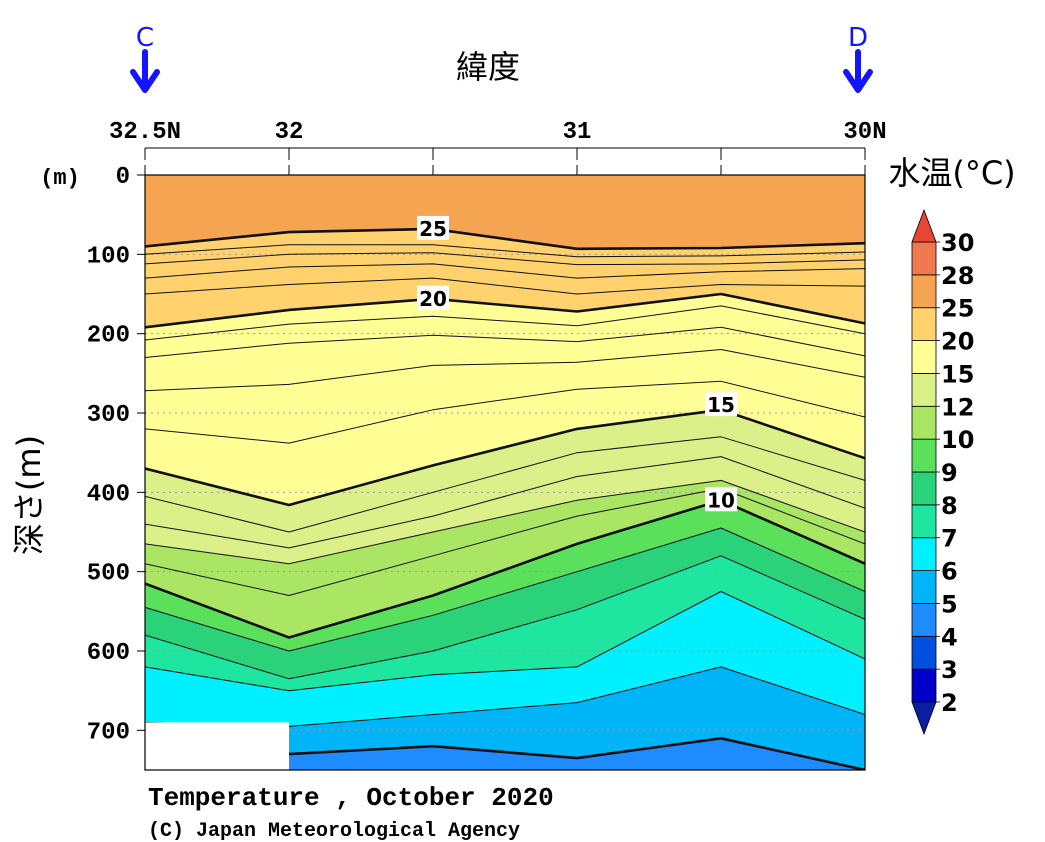 Image resolution: width=1045 pixels, height=842 pixels. Describe the element at coordinates (949, 703) in the screenshot. I see `colorbar-label-2: 2` at that location.